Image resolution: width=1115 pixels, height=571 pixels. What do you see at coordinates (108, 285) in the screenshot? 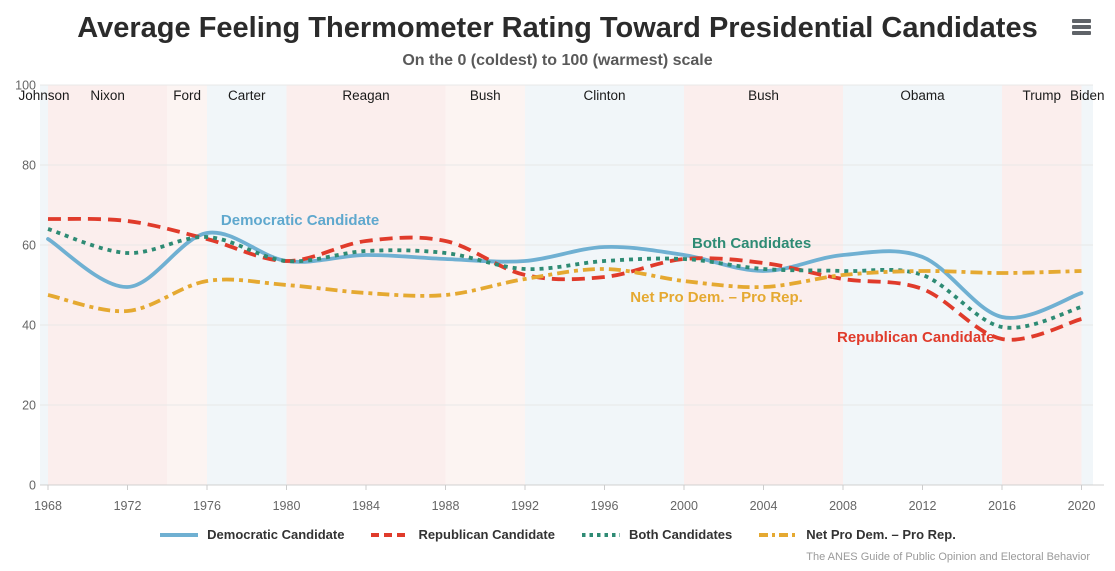
I see `president-band-nixon-1968` at bounding box center [108, 285].